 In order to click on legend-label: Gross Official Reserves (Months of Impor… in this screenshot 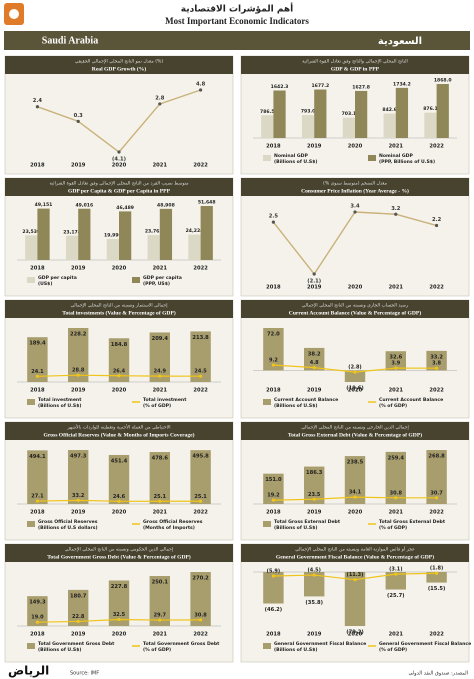, I will do `click(173, 525)`.